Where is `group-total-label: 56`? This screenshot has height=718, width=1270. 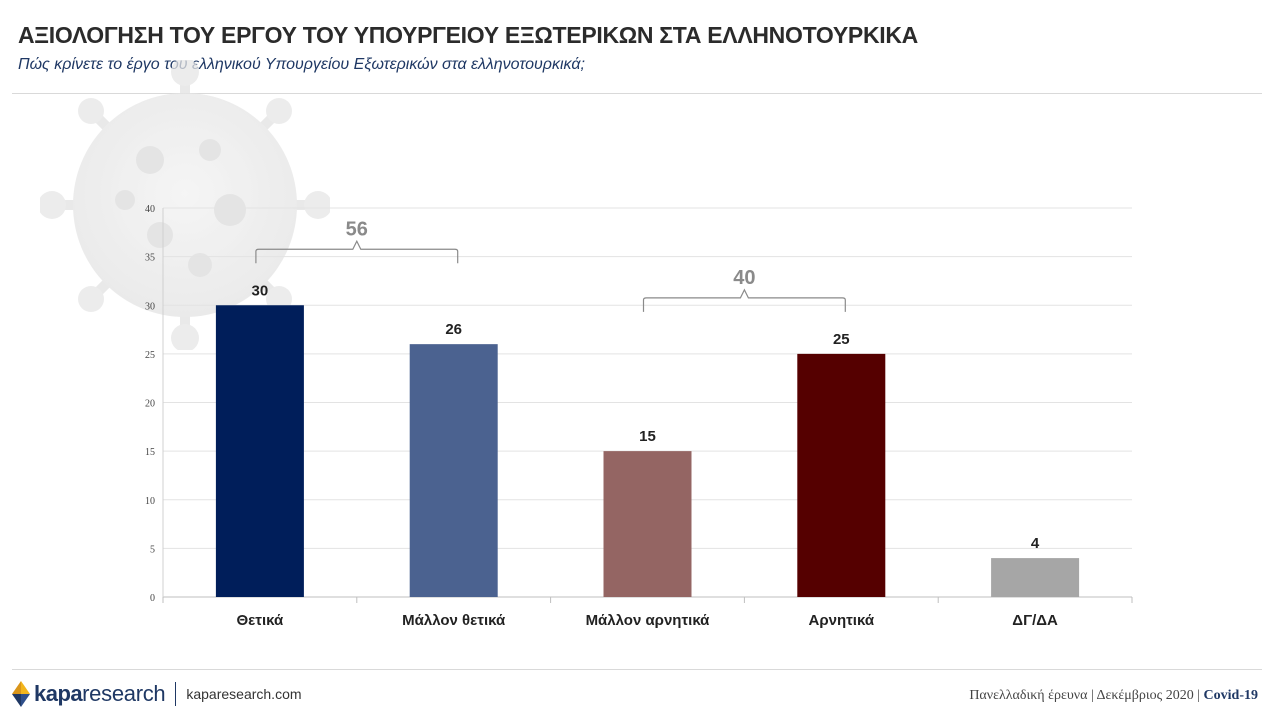
group-total-label: 56 is located at coordinates (357, 229).